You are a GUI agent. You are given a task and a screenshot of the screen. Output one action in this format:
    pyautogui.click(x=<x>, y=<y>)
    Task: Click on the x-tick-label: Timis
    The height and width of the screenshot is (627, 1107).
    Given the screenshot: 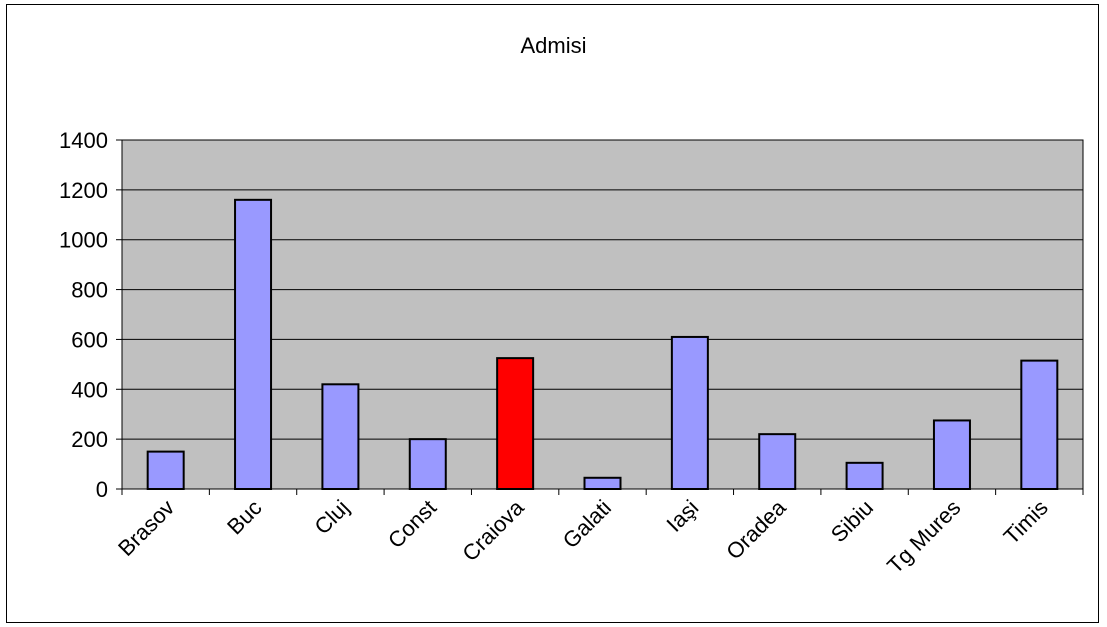 What is the action you would take?
    pyautogui.click(x=1026, y=522)
    